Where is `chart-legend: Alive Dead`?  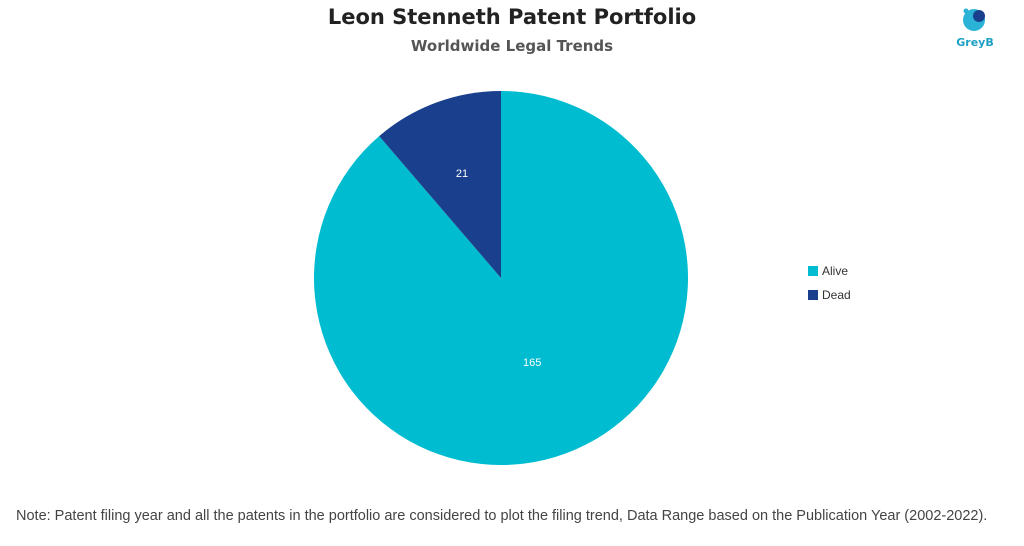
chart-legend: Alive Dead is located at coordinates (829, 283).